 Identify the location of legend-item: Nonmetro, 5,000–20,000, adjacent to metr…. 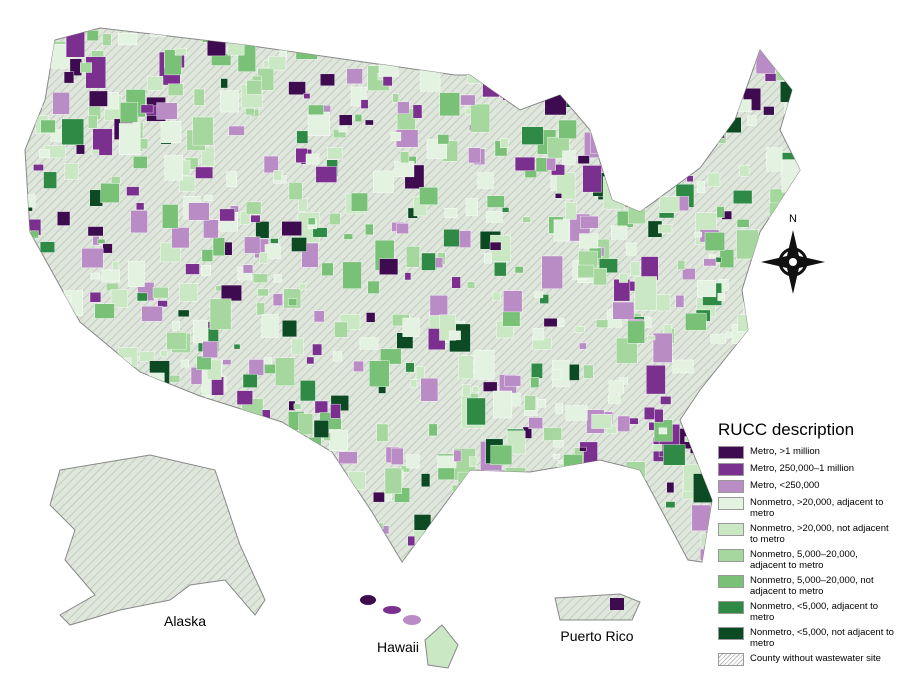
(807, 560).